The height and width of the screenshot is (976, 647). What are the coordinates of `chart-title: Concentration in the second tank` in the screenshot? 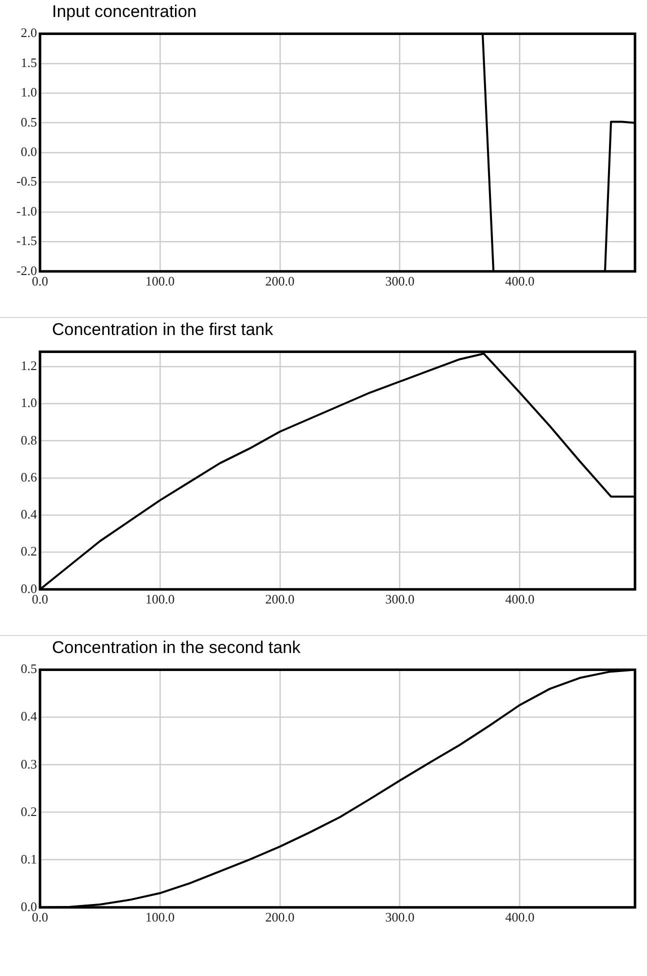 It's located at (176, 648).